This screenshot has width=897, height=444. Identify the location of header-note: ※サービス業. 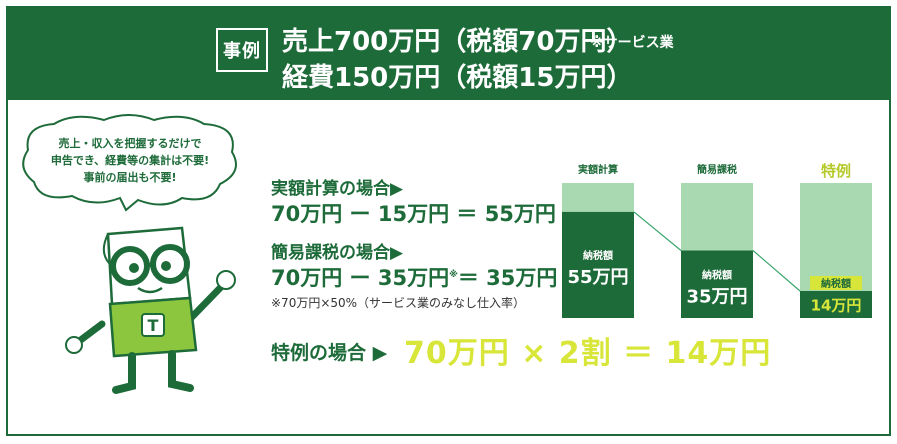
(632, 43).